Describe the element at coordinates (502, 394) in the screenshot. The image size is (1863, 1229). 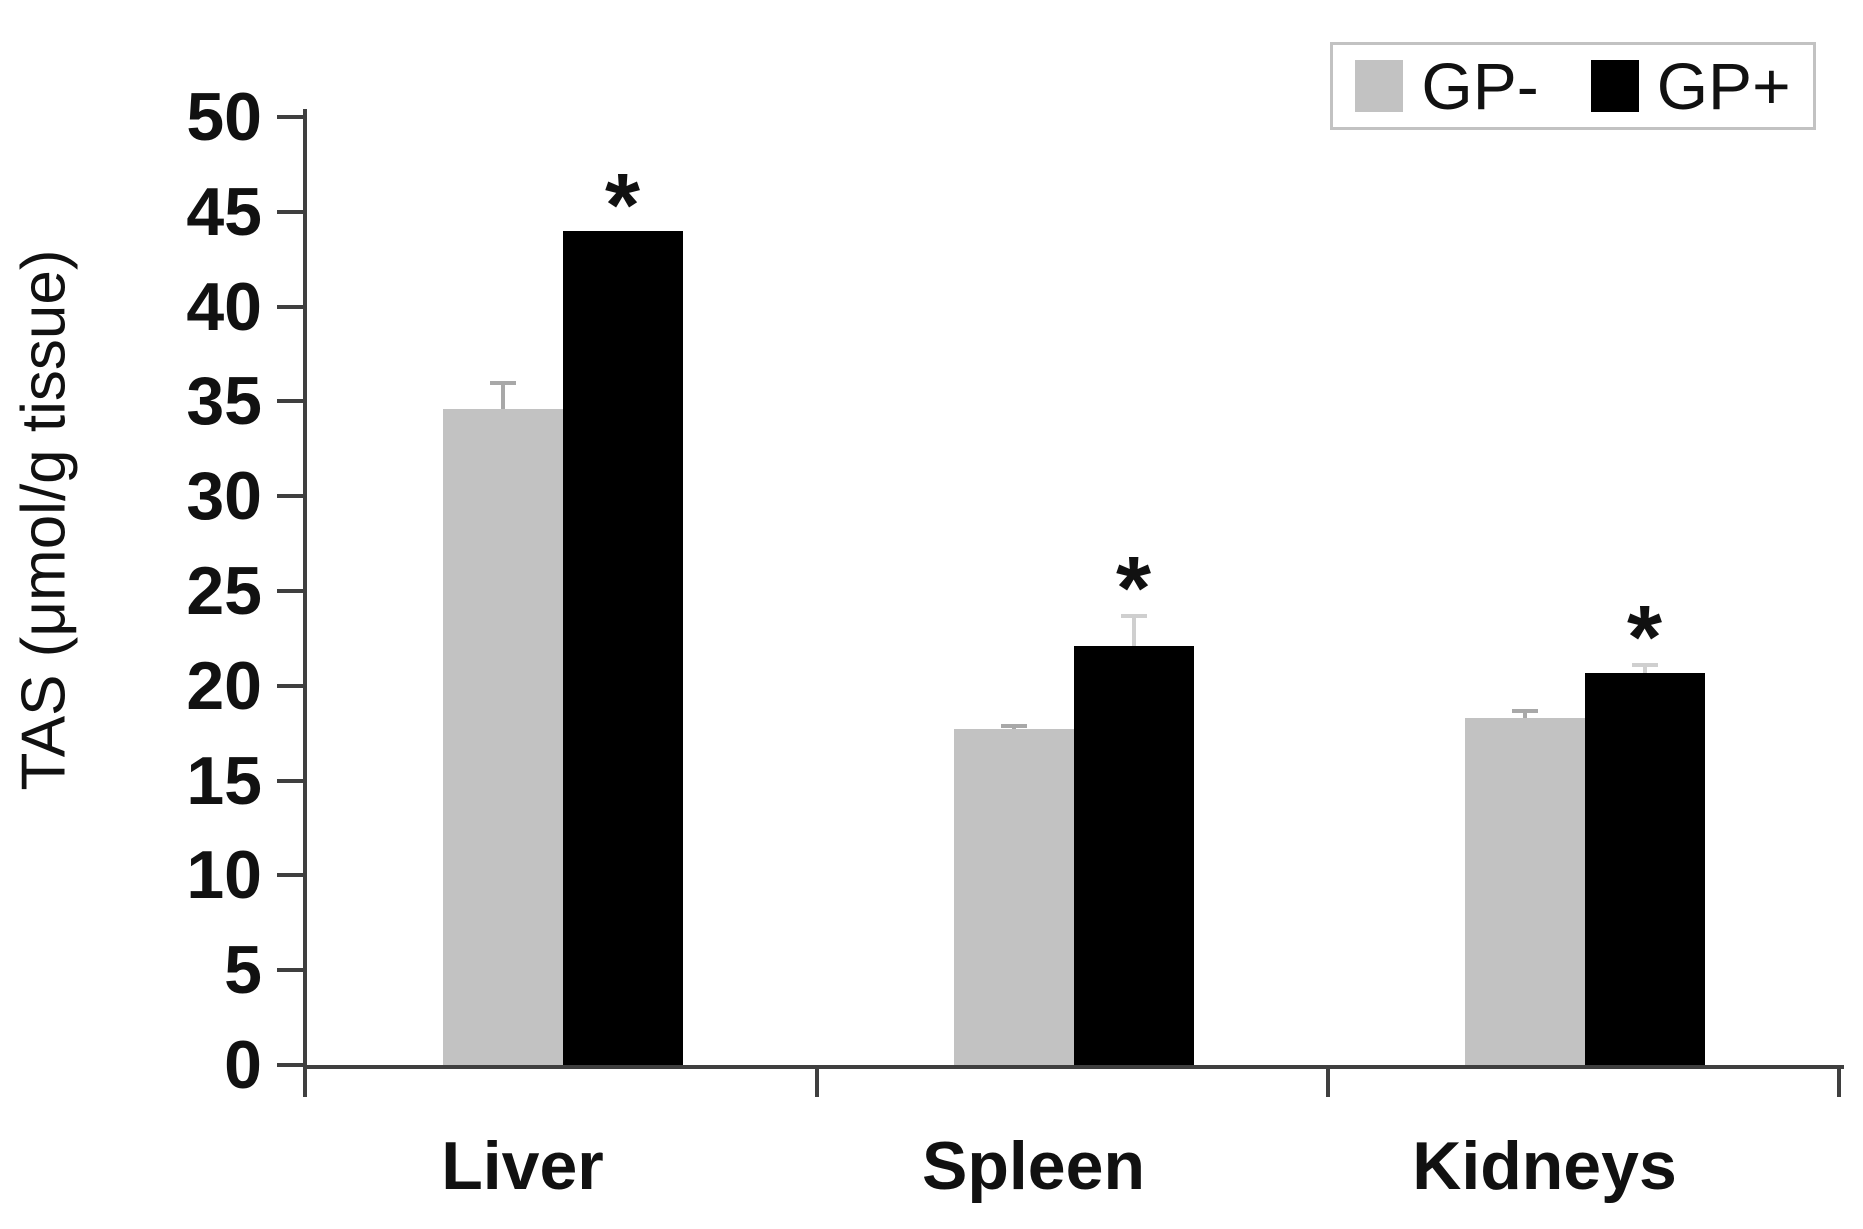
I see `error-bar-gp-minus-liver` at that location.